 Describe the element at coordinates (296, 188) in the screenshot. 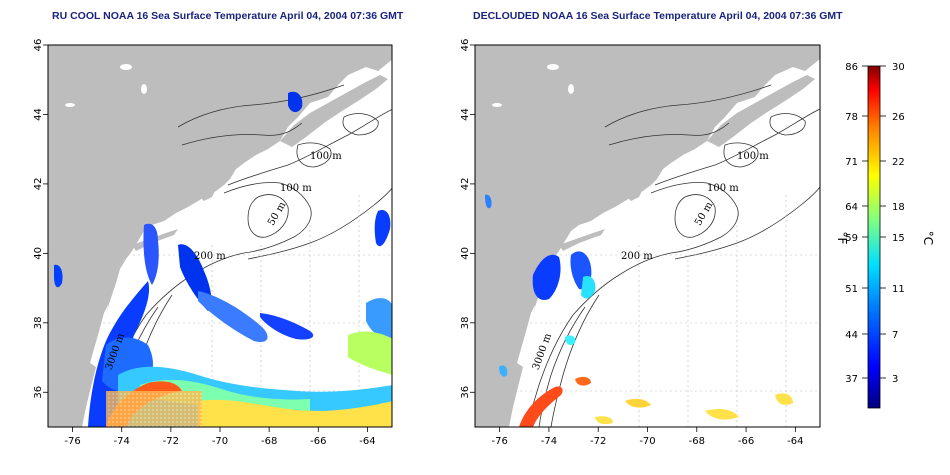

I see `left-contour-label-100-b: 100 m` at that location.